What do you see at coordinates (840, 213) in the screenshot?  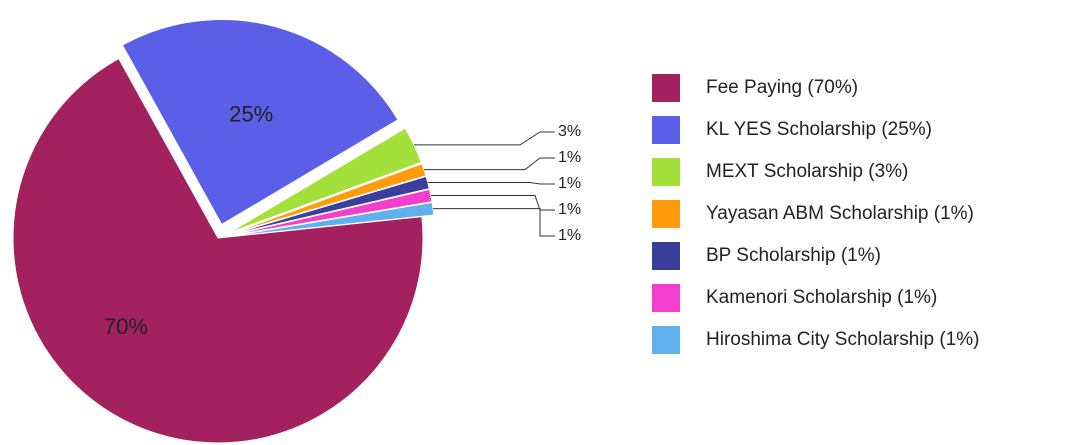 I see `legend-label: Yayasan ABM Scholarship (1%)` at bounding box center [840, 213].